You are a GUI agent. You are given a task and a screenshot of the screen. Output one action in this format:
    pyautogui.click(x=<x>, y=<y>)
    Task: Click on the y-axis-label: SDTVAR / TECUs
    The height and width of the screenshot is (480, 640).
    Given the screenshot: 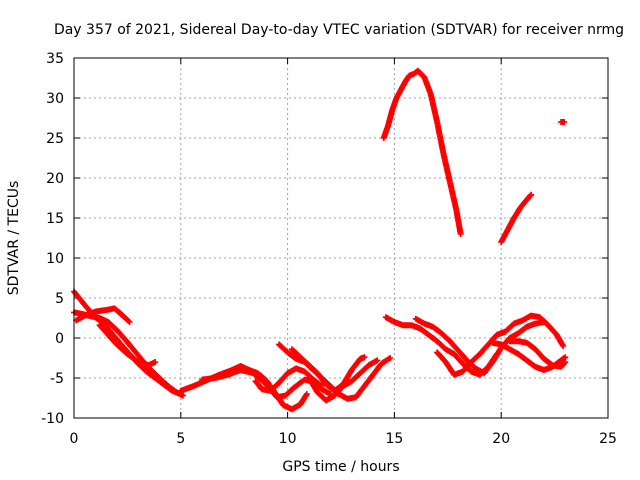 What is the action you would take?
    pyautogui.click(x=14, y=238)
    